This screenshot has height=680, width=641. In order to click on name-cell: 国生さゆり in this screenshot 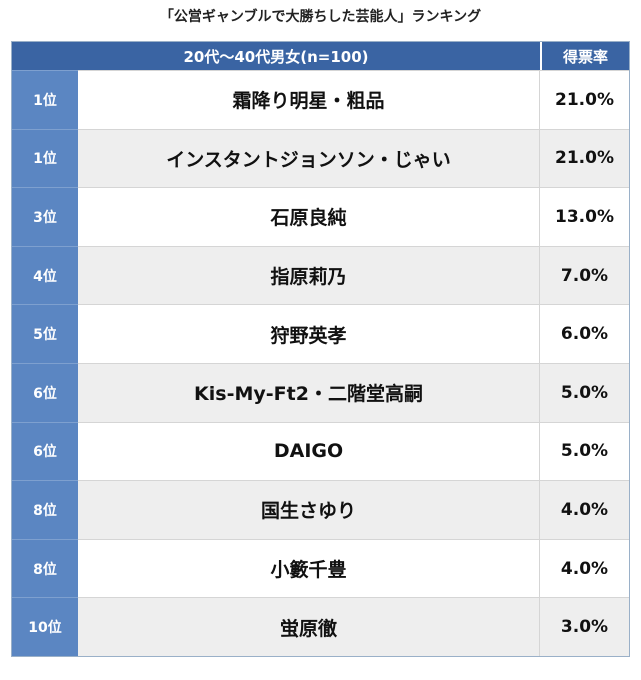, I will do `click(309, 509)`.